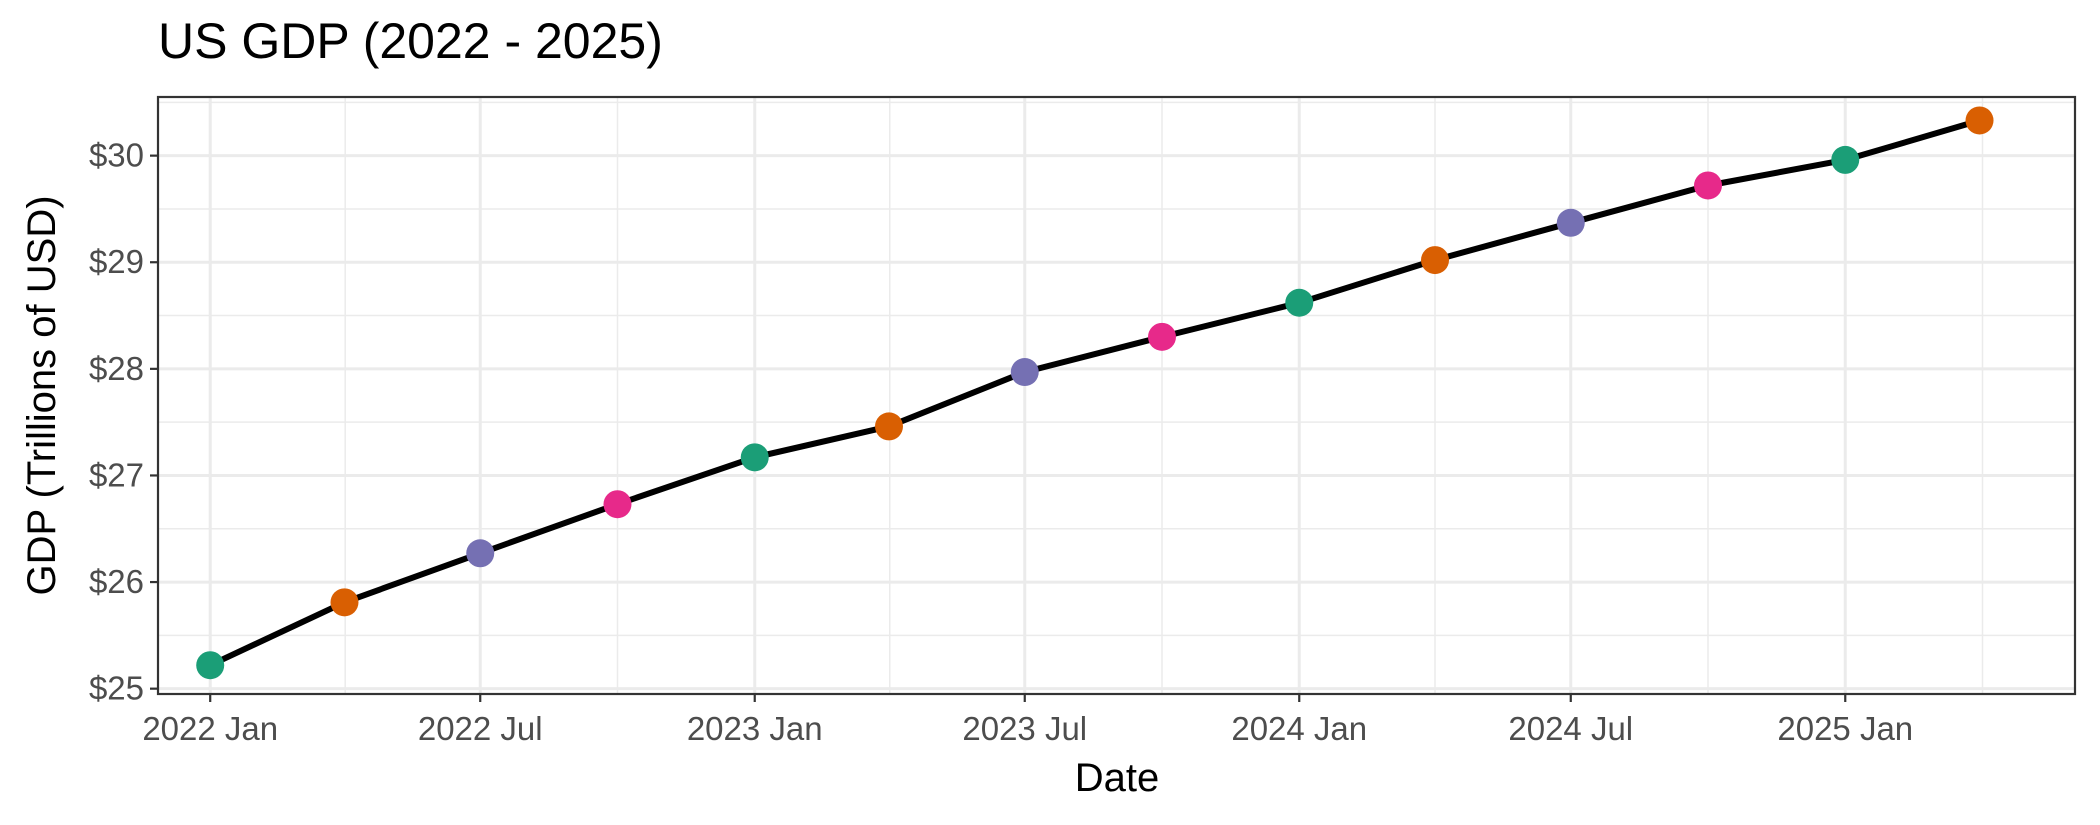  Describe the element at coordinates (410, 41) in the screenshot. I see `chart-title: US GDP (2022 - 2025)` at that location.